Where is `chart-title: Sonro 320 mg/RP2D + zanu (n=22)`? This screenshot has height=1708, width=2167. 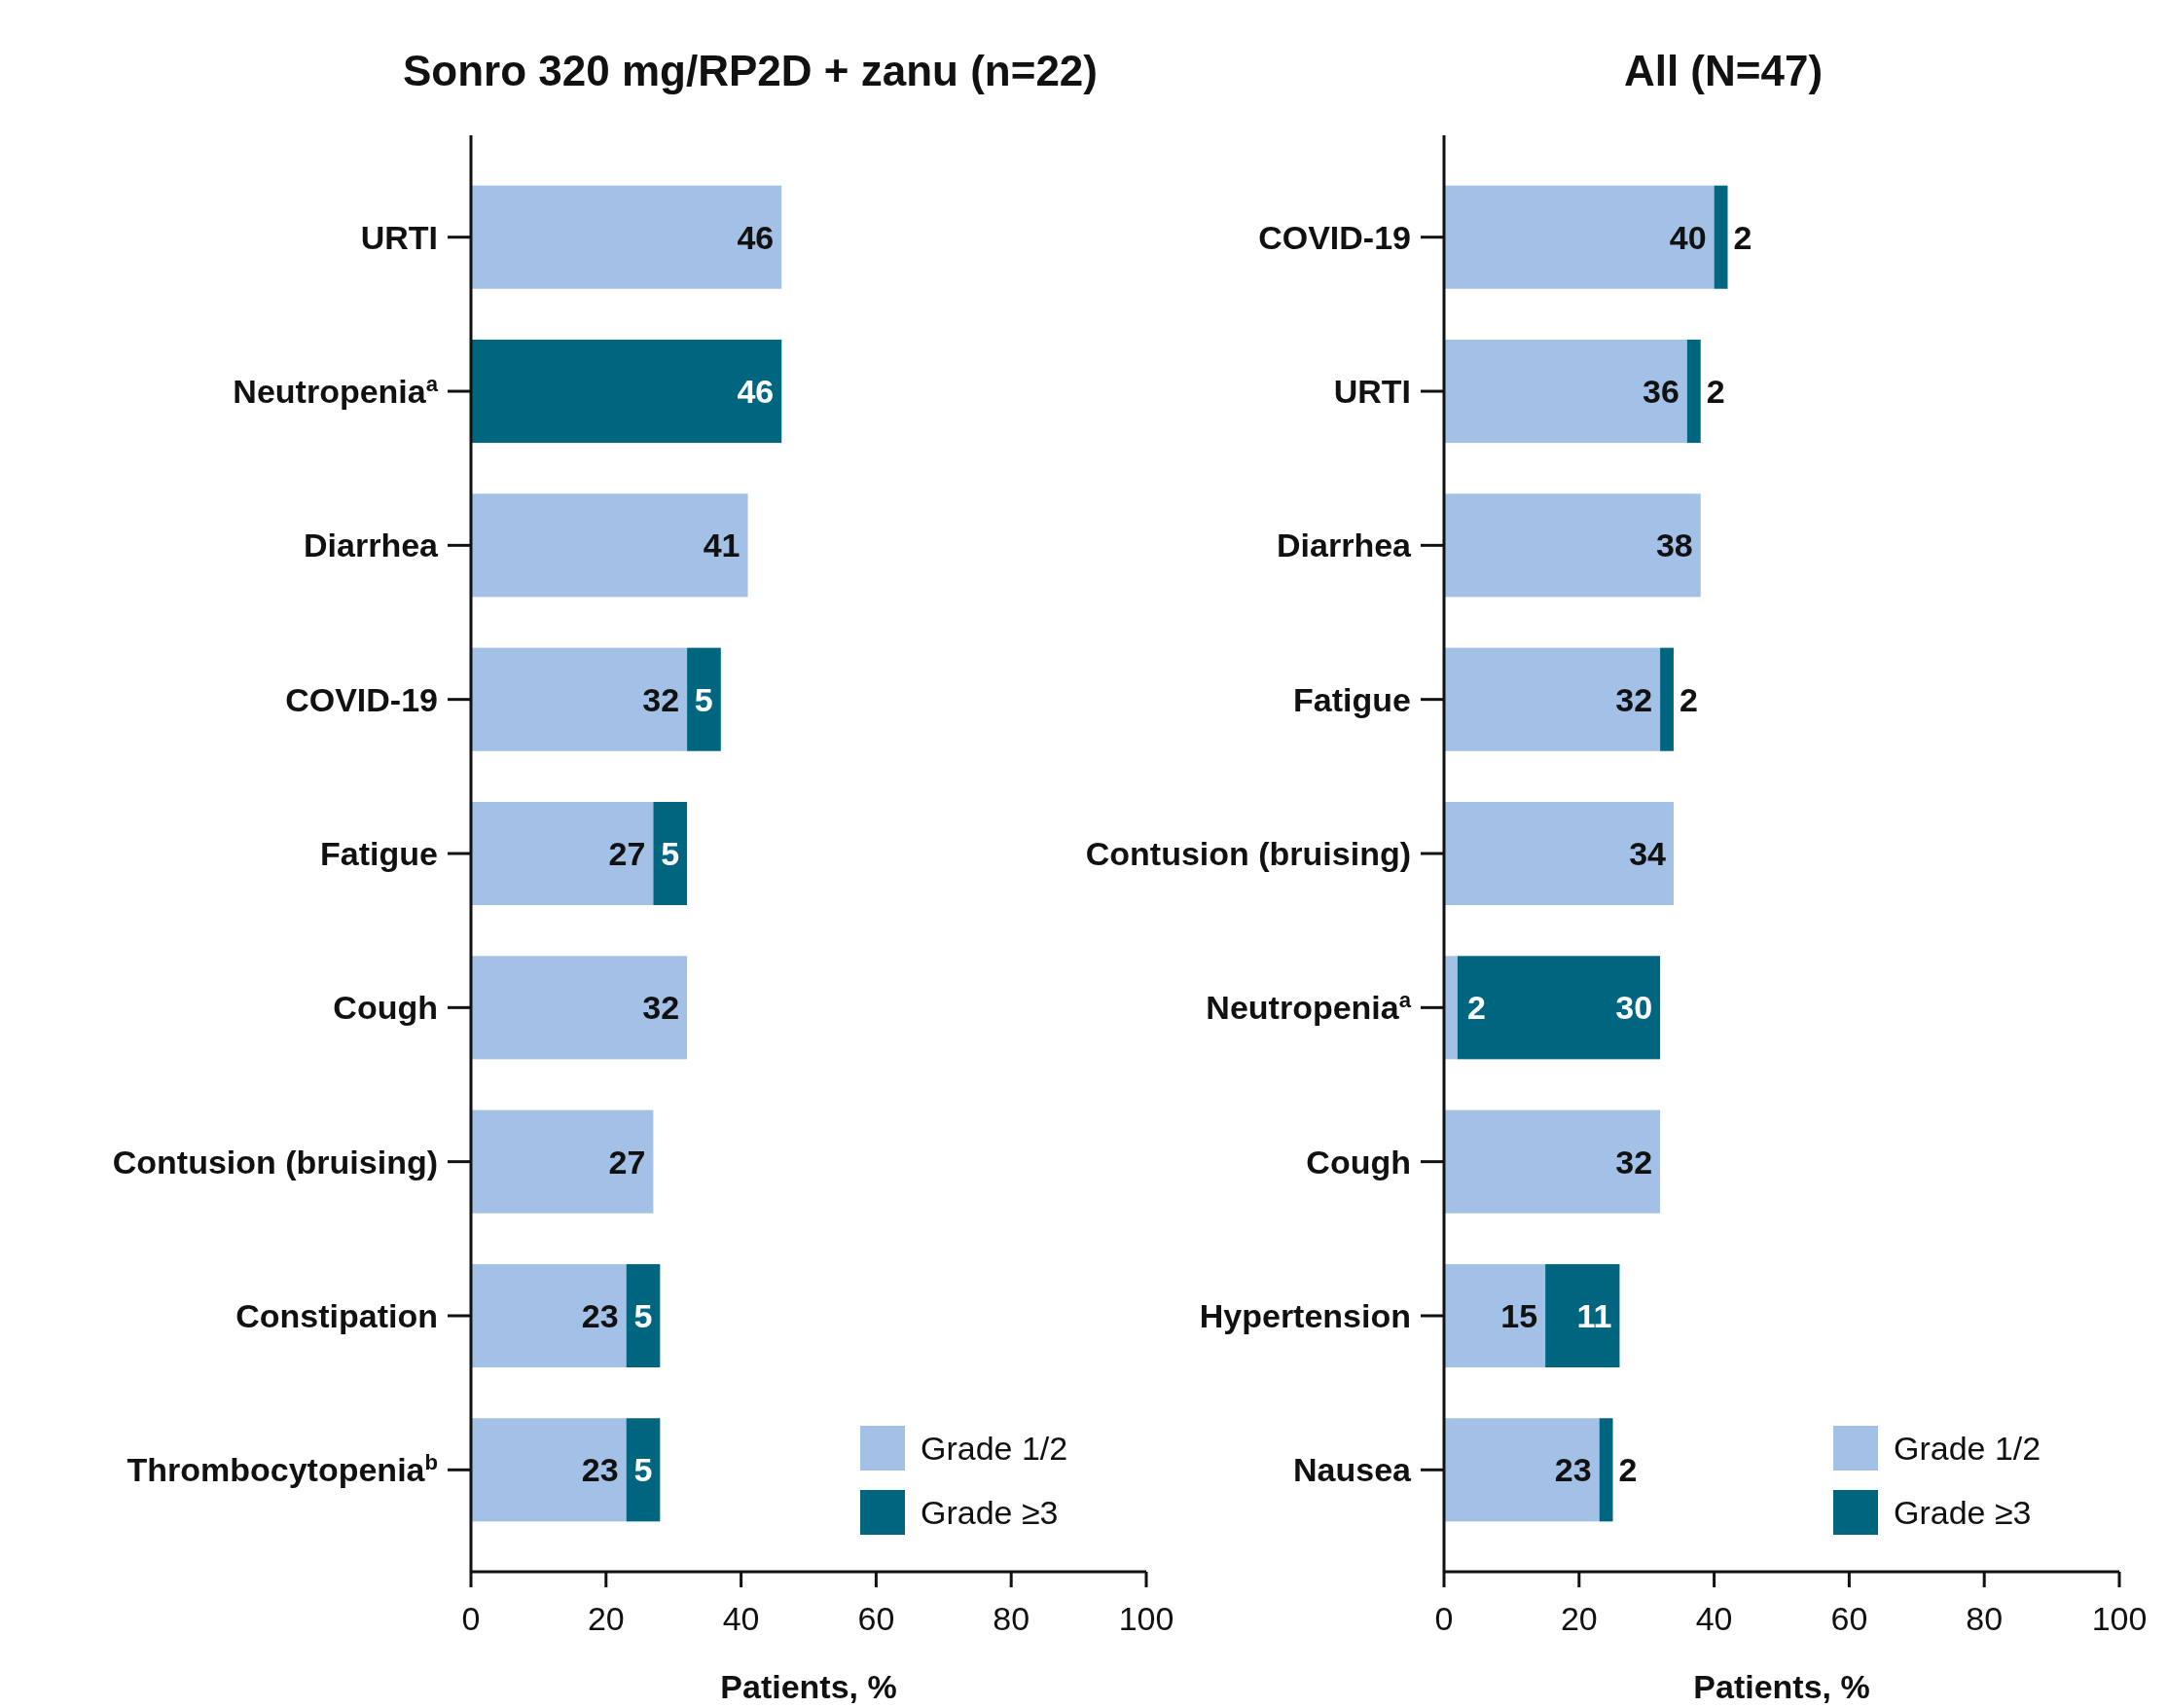
chart-title: Sonro 320 mg/RP2D + zanu (n=22) is located at coordinates (750, 70).